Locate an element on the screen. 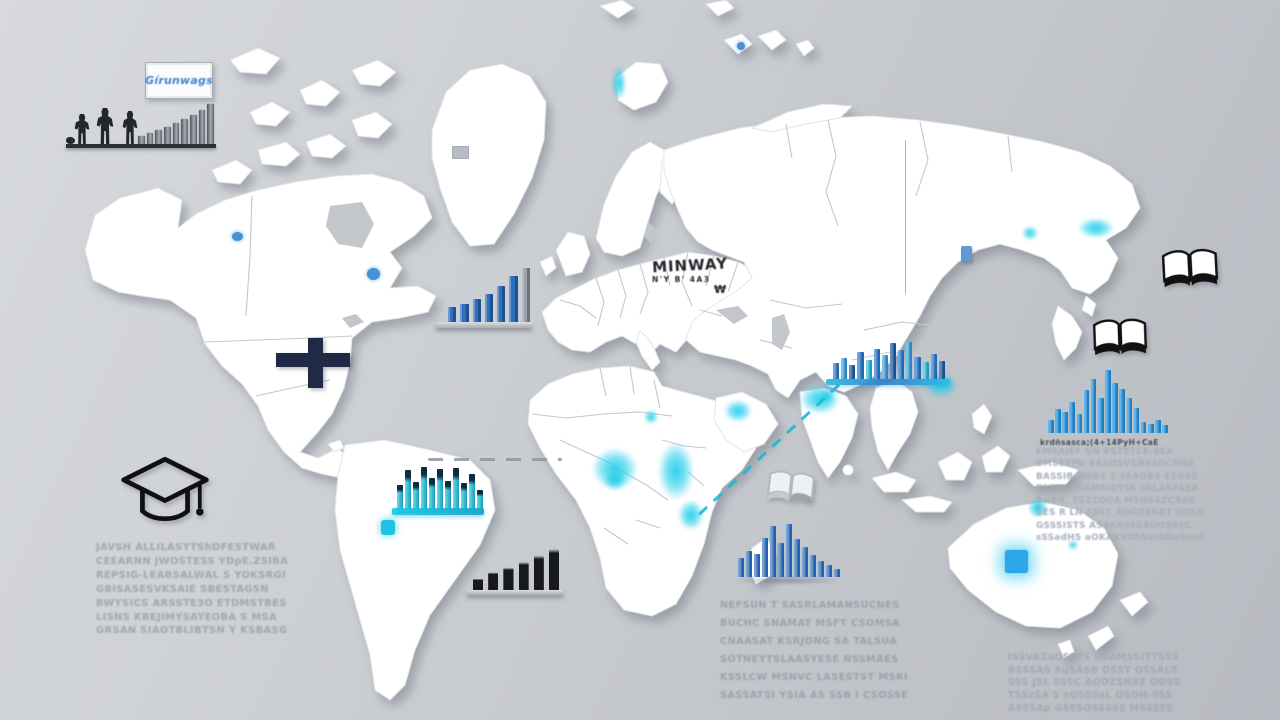  europe-garbled-label: MINWAY N'Y B' 4A3 ₩ is located at coordinates (697, 275).